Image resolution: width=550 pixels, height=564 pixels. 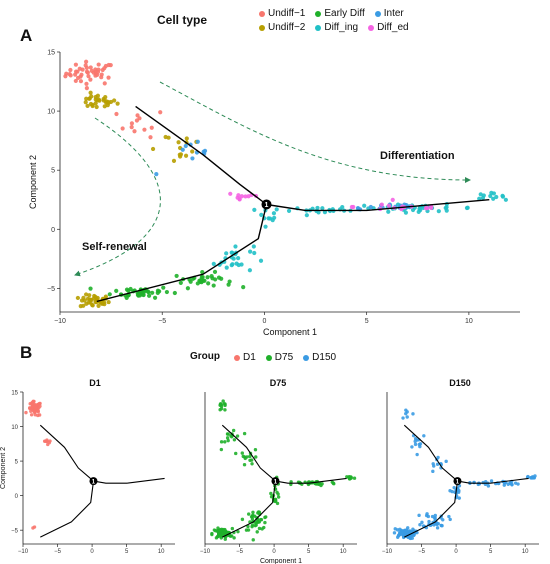 What do you see at coordinates (284, 357) in the screenshot?
I see `legend-label: D75` at bounding box center [284, 357].